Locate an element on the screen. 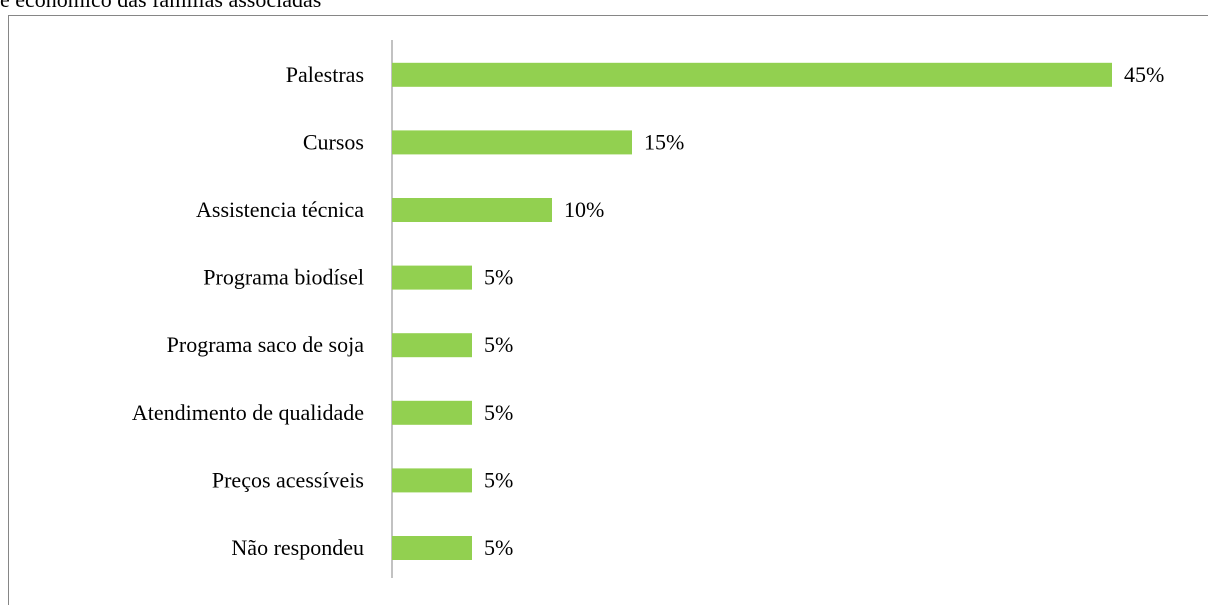 This screenshot has height=605, width=1208. category-label: Palestras is located at coordinates (325, 74).